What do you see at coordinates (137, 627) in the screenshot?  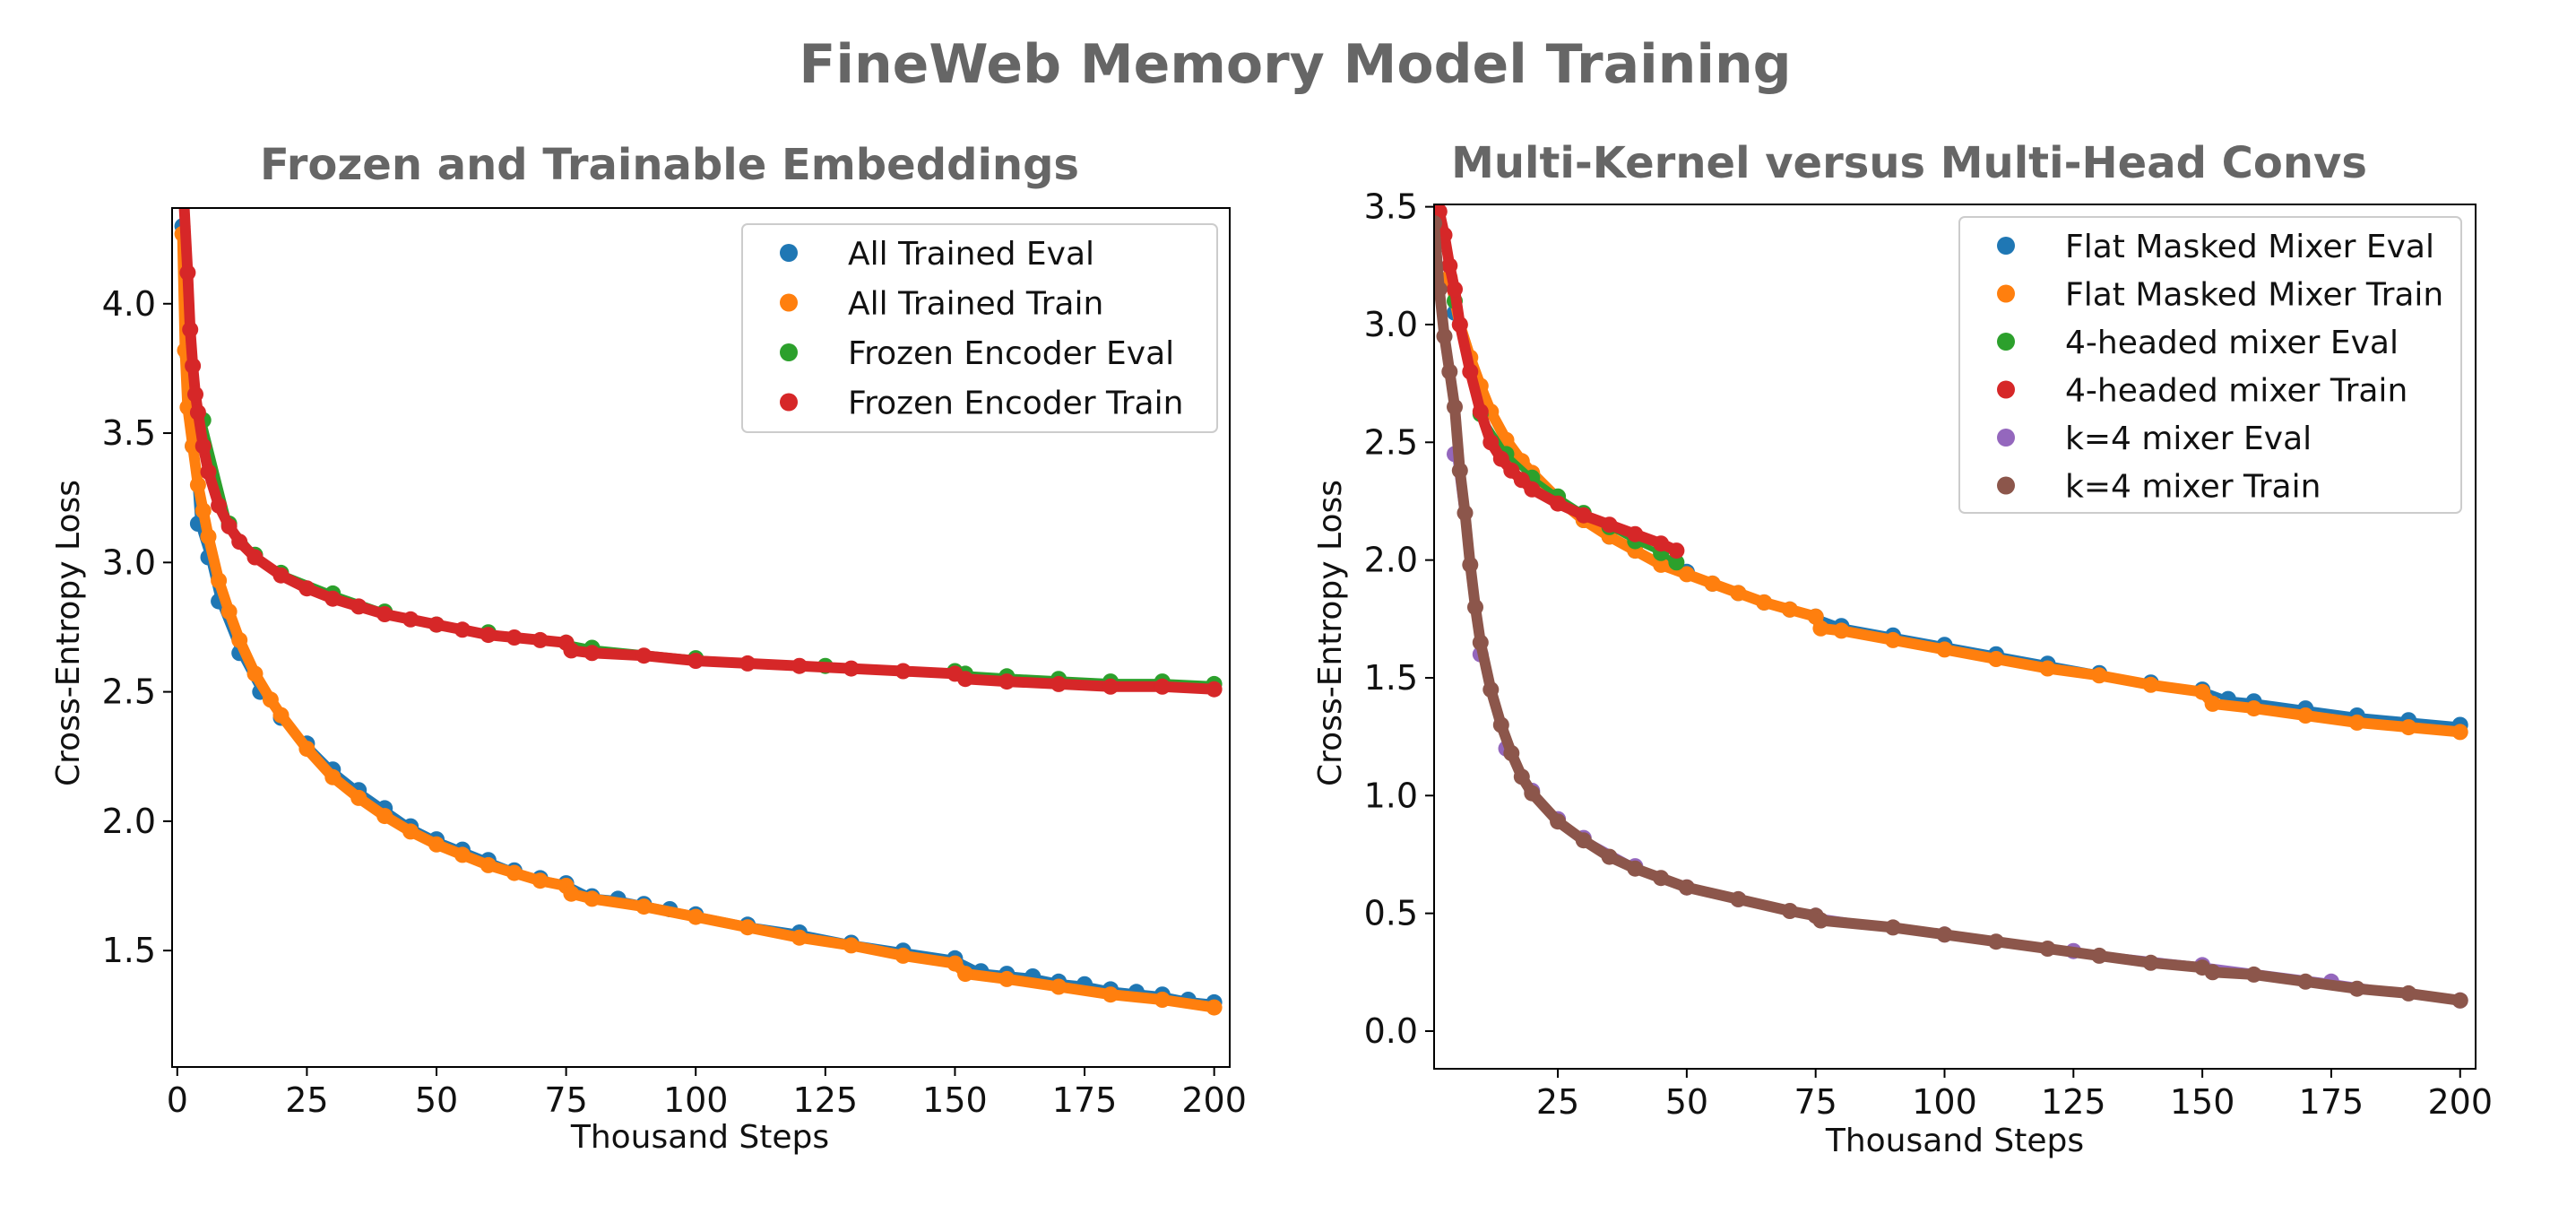 I see `y-axis-ticks: 1.5 2.0 2.5 3.0 3.5 4.0` at bounding box center [137, 627].